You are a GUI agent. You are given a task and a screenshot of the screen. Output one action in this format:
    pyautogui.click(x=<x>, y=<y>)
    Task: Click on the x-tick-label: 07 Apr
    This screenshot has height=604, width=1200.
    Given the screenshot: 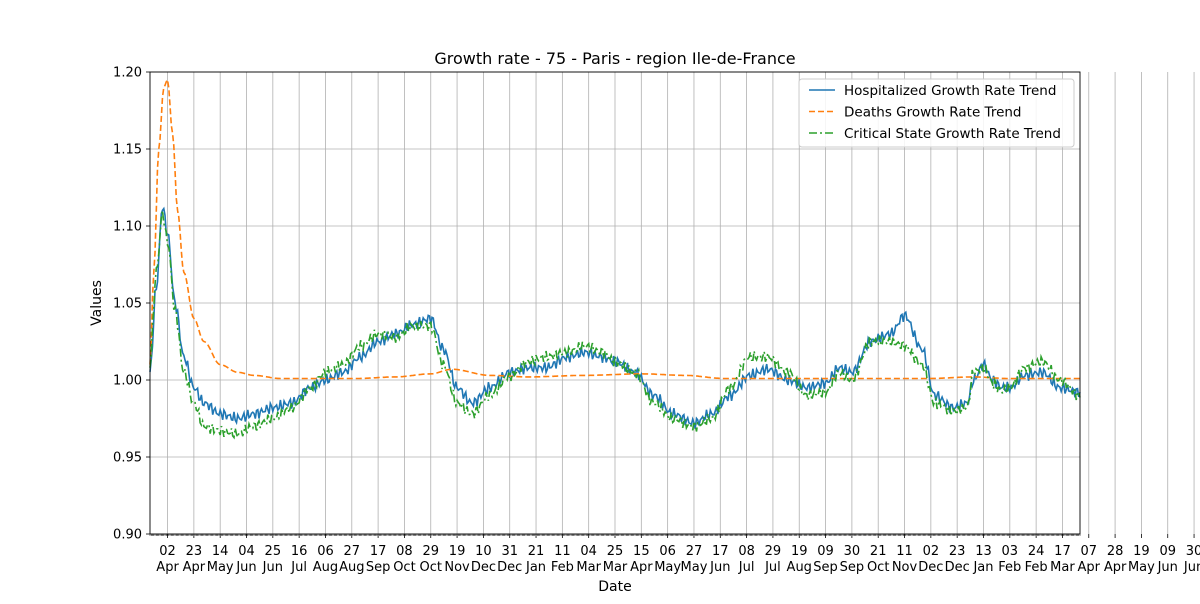 What is the action you would take?
    pyautogui.click(x=1089, y=559)
    